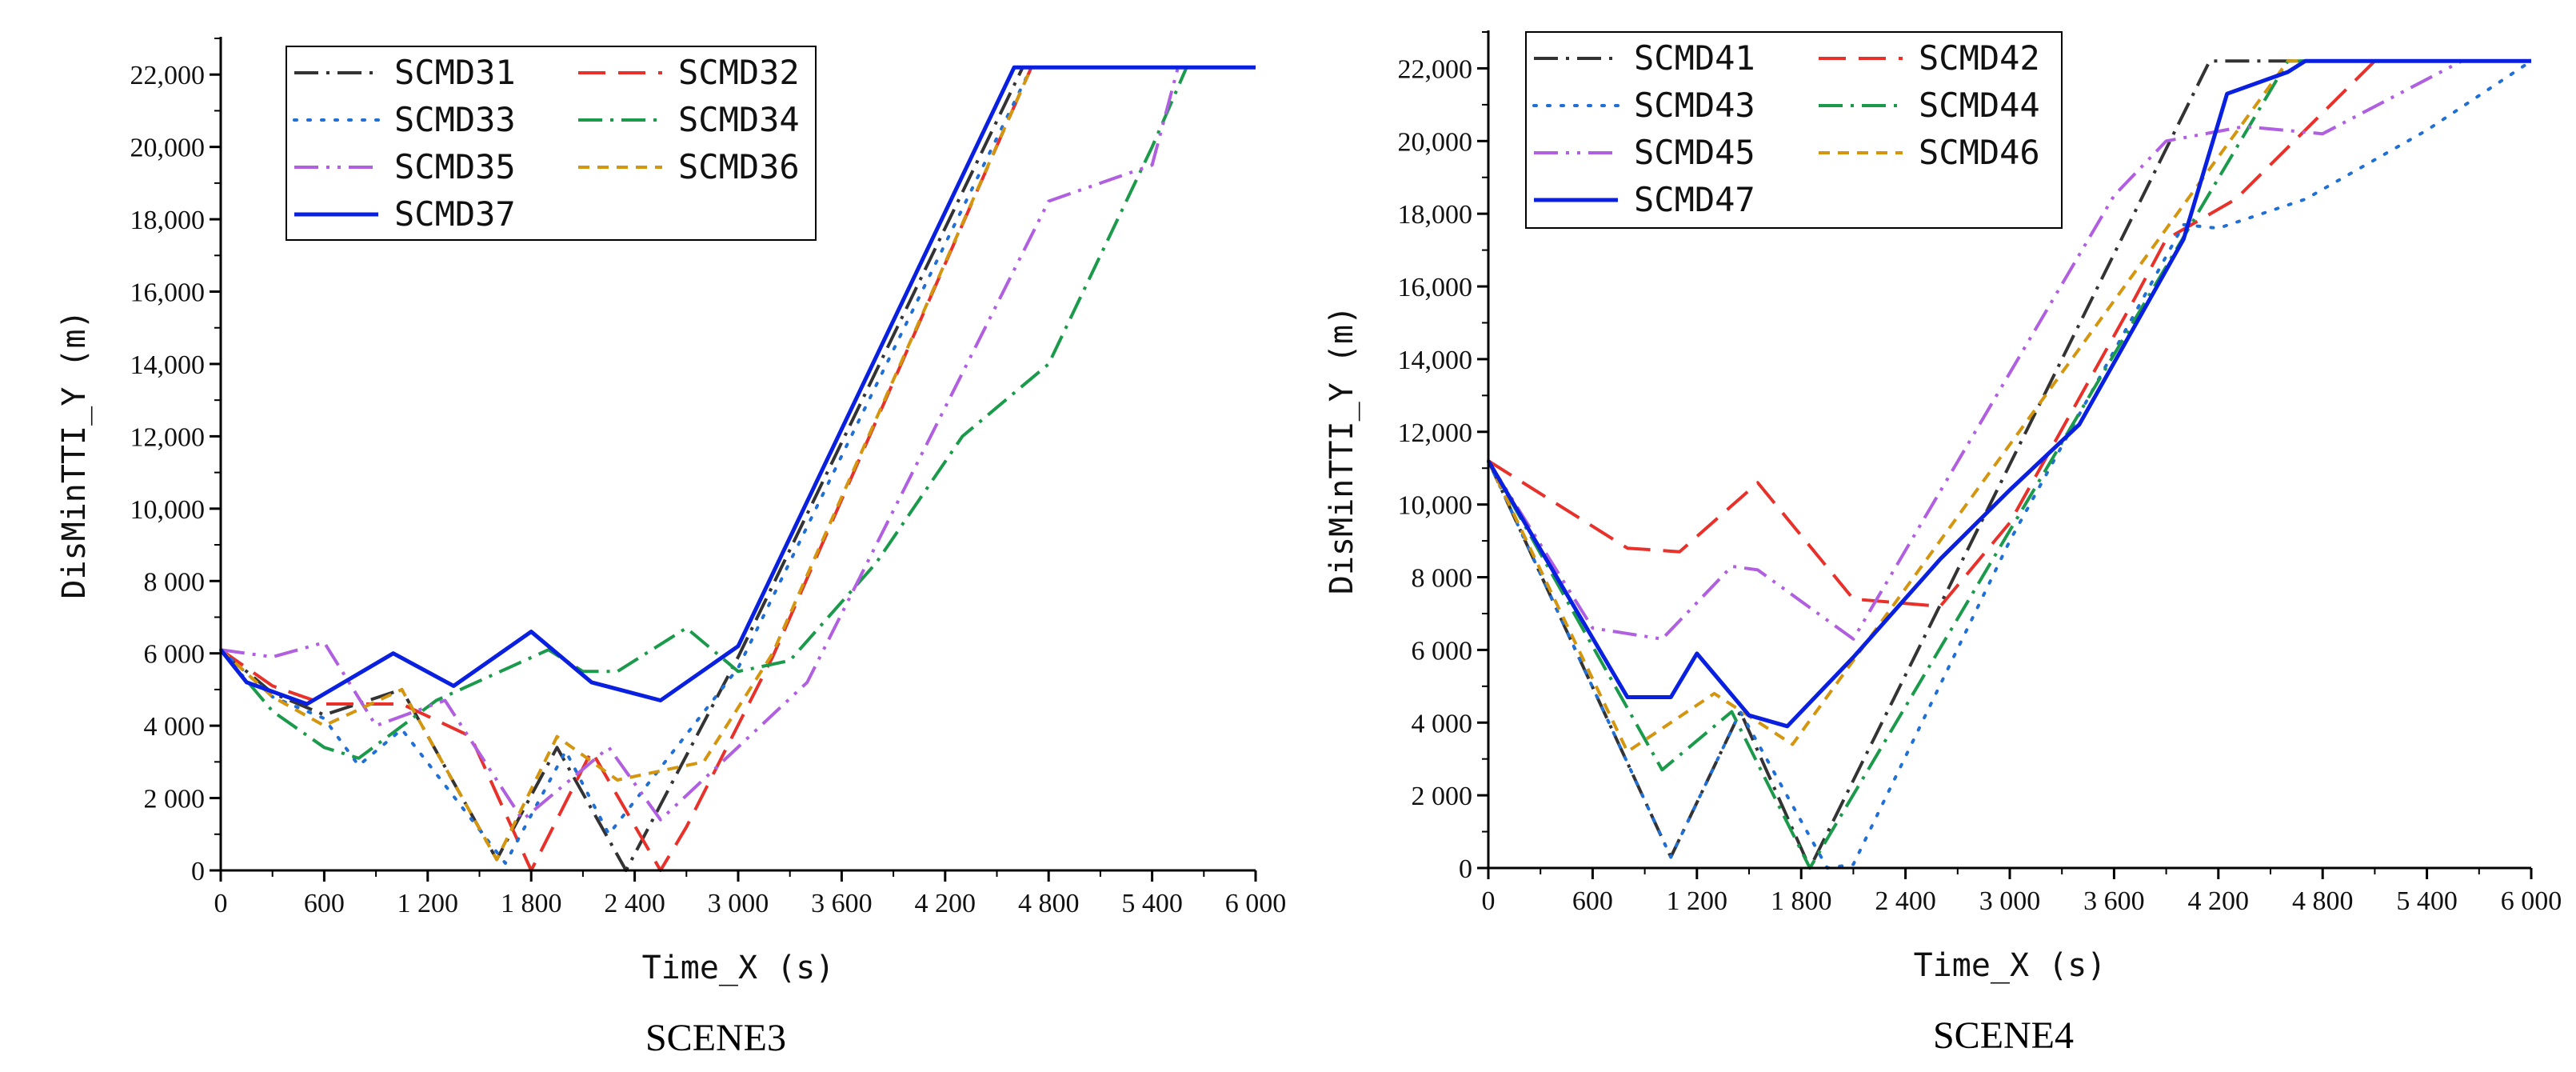  I want to click on legend-label-scmd46: SCMD46, so click(1980, 152).